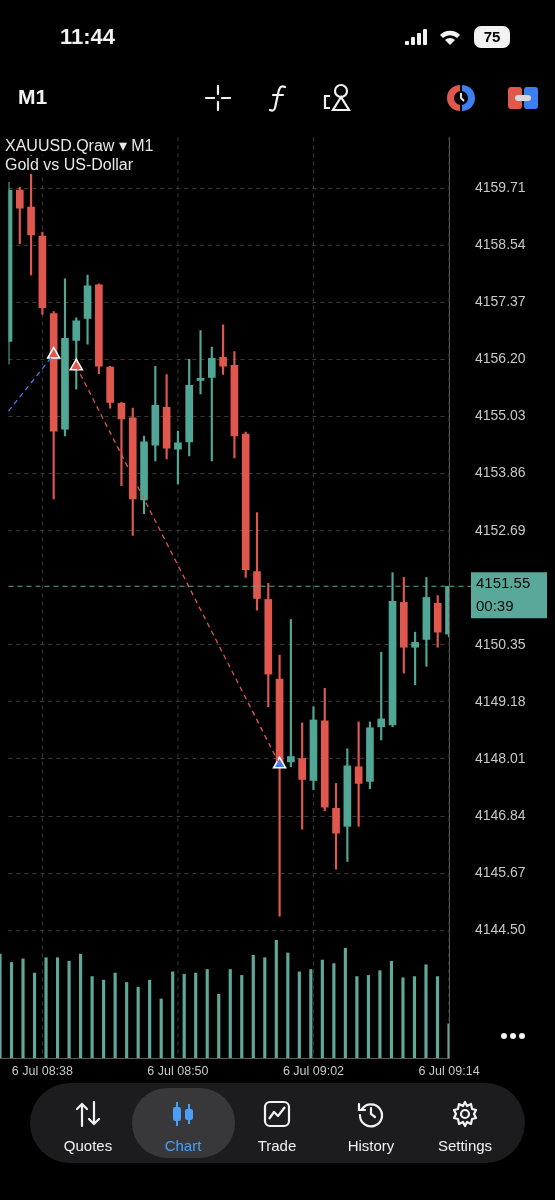 This screenshot has width=555, height=1200. I want to click on text: Settings, so click(465, 1145).